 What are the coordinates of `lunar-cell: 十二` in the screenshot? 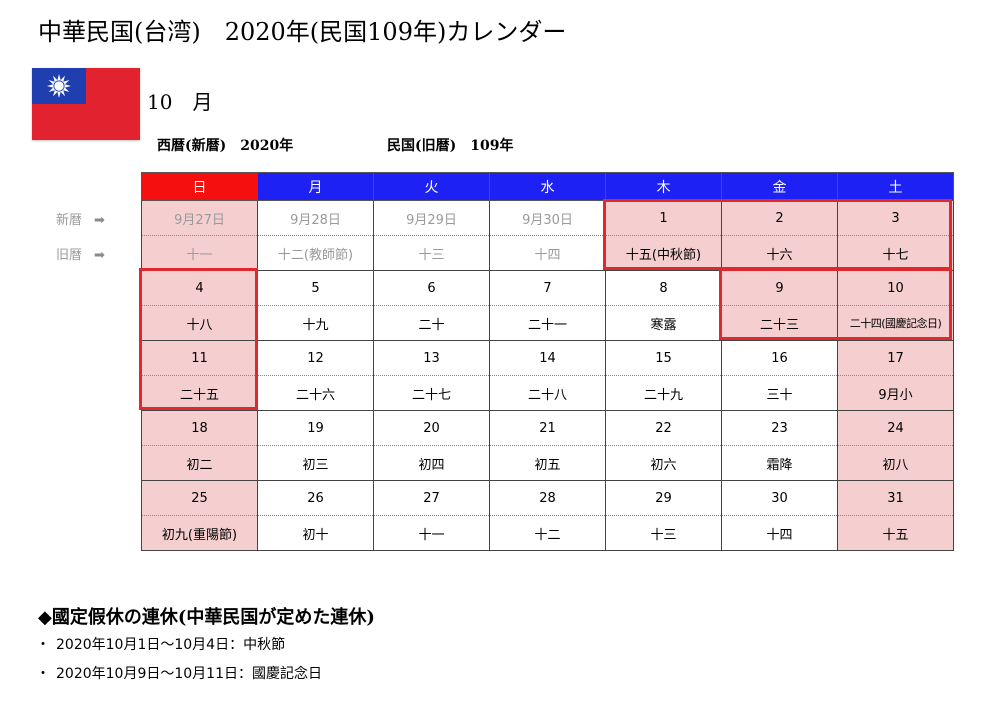 It's located at (547, 533).